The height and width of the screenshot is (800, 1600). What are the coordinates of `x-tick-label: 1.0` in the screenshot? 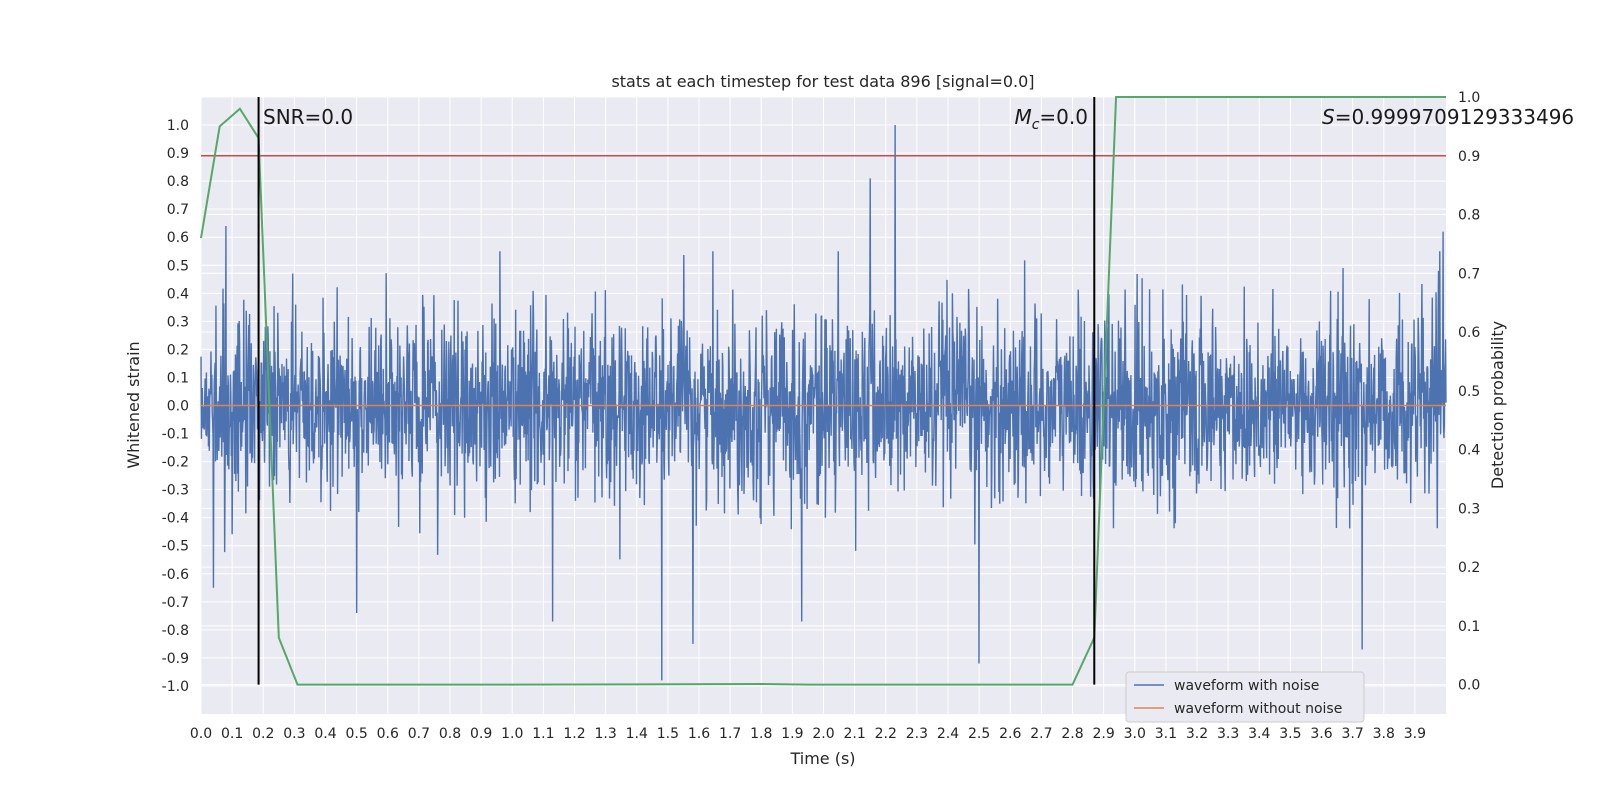 It's located at (512, 734).